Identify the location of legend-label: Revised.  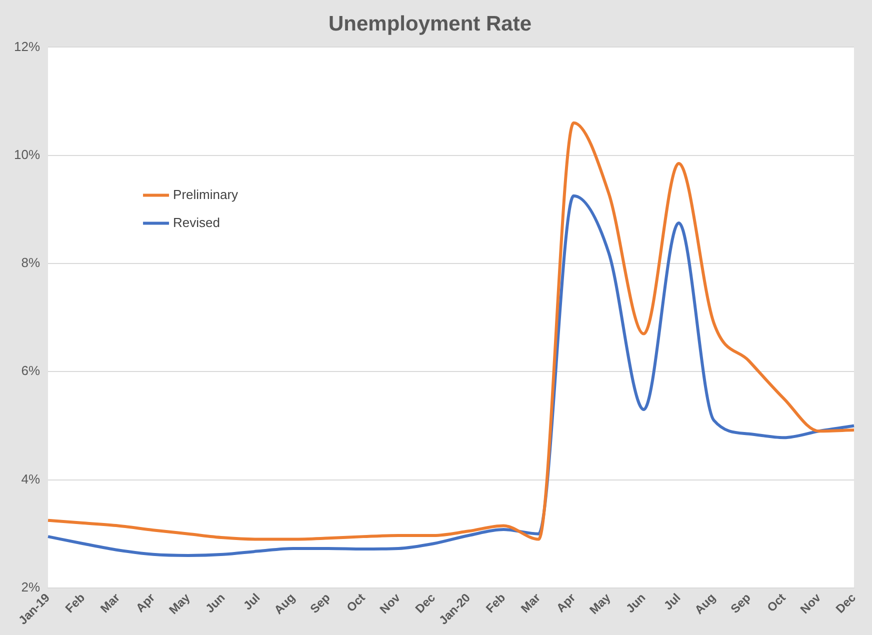
(196, 222).